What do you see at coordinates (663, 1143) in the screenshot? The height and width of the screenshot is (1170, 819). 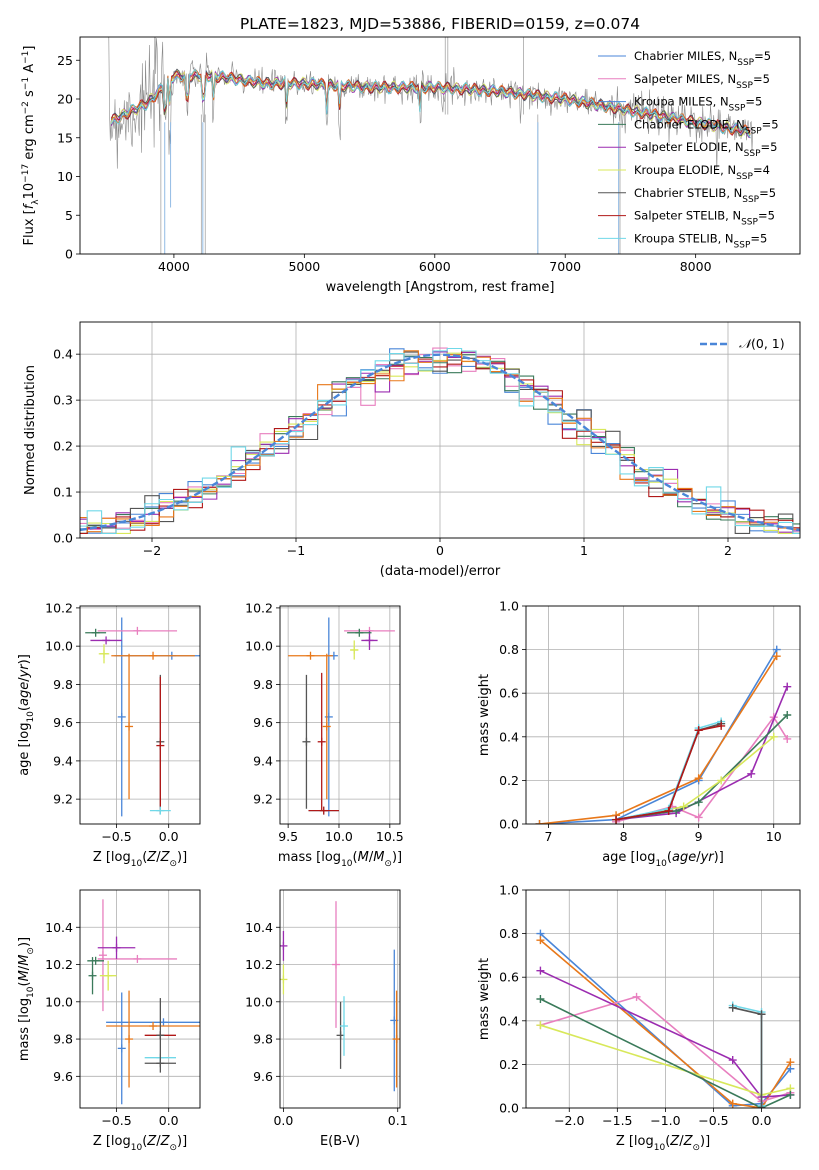 I see `x-axis-label: Z [log10(Z/Z⊙)]` at bounding box center [663, 1143].